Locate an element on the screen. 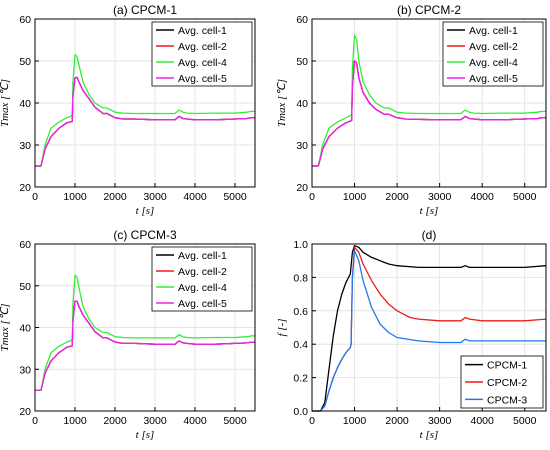 The image size is (550, 450). y-tick-label: 0.8 is located at coordinates (300, 278).